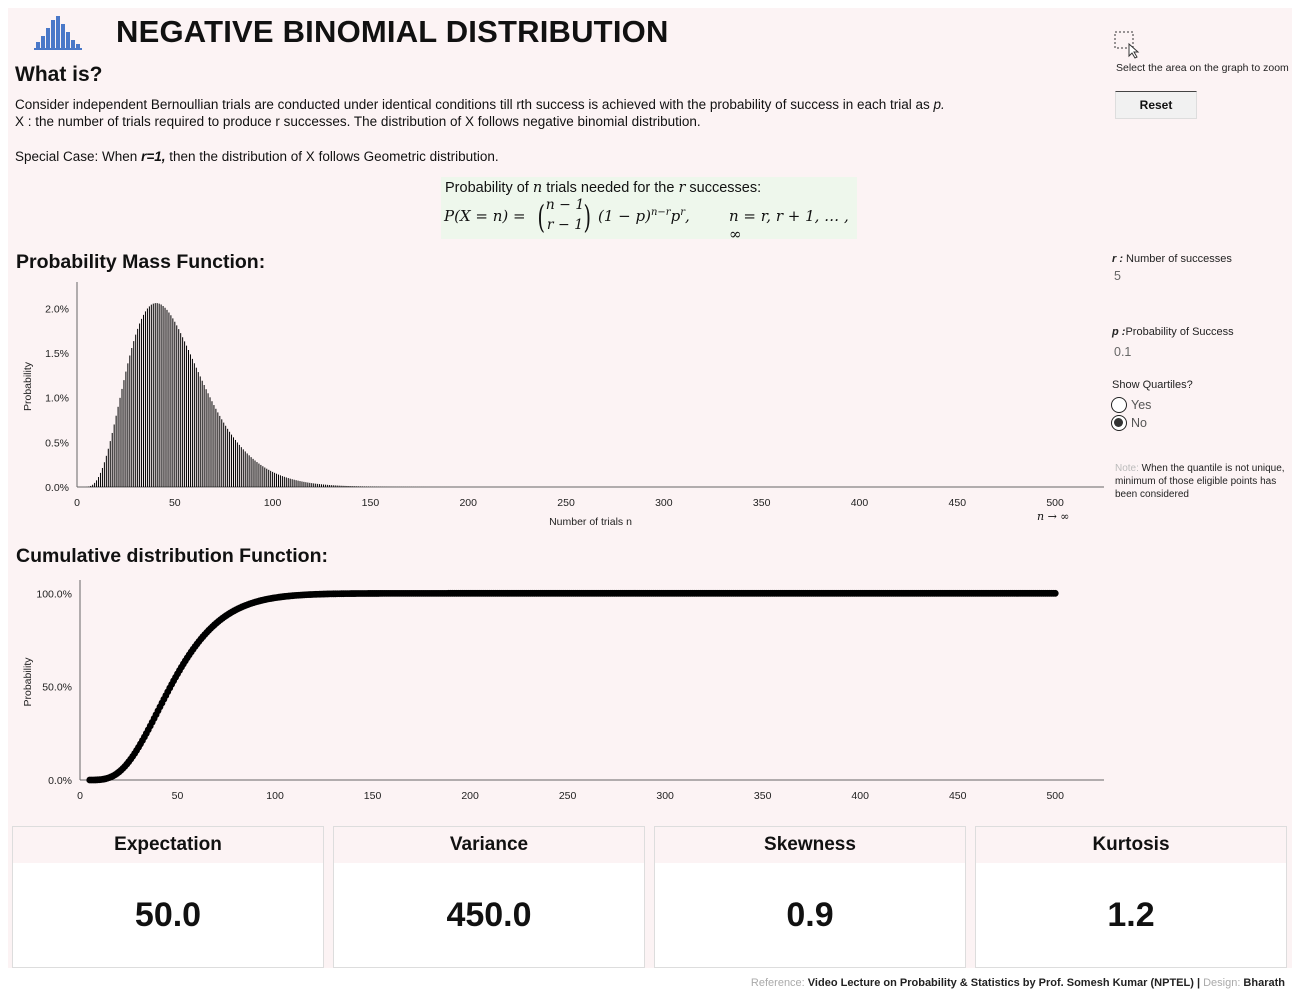 The image size is (1299, 999). Describe the element at coordinates (565, 205) in the screenshot. I see `binom-top: n − 1` at that location.